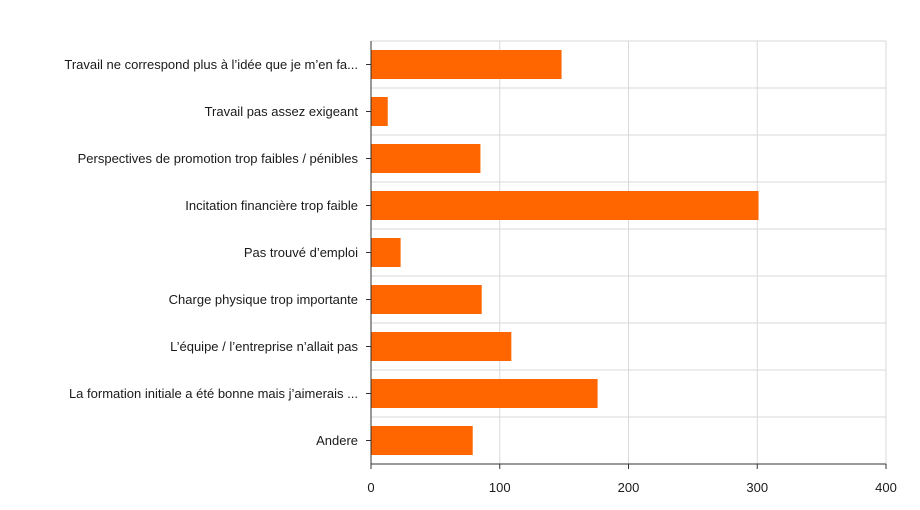 Image resolution: width=920 pixels, height=510 pixels. Describe the element at coordinates (757, 487) in the screenshot. I see `x-tick-label: 300` at that location.